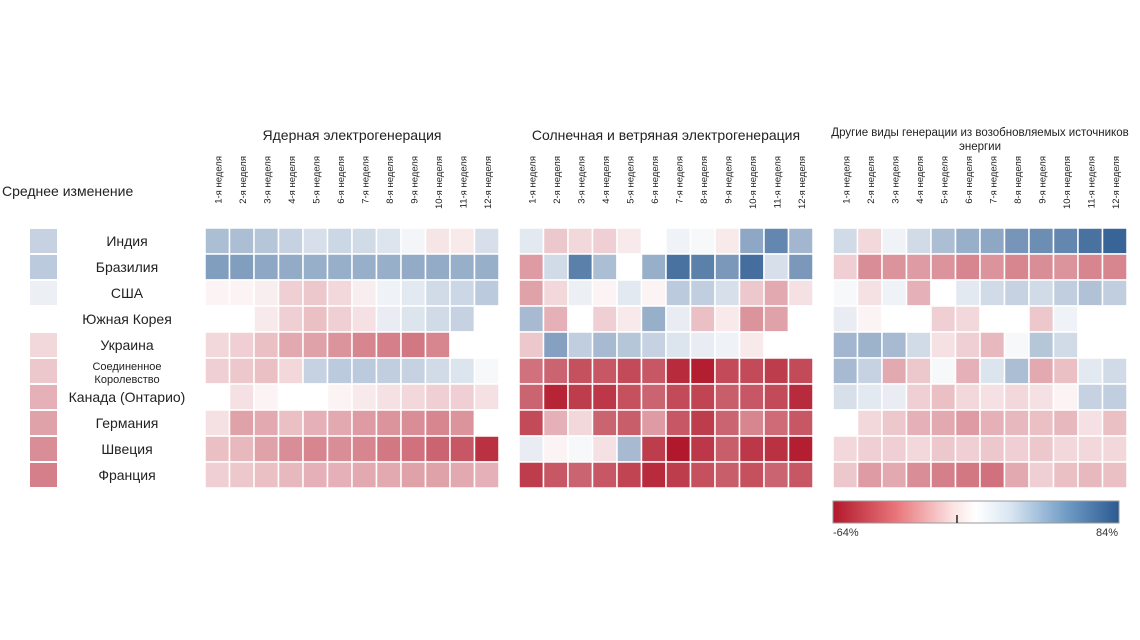  I want to click on week-tick-label: 2-я неделя, so click(871, 180).